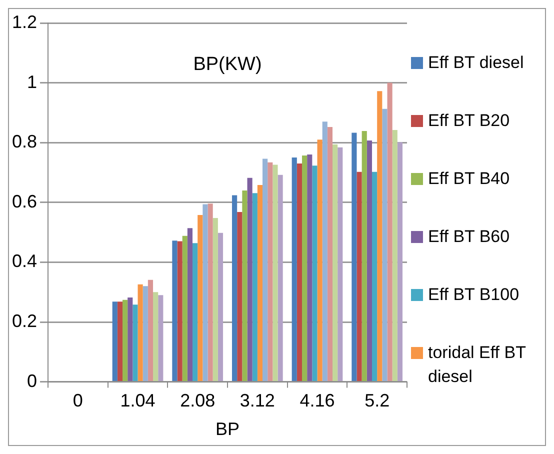 The height and width of the screenshot is (454, 554). I want to click on x-tick-label: 5.2, so click(377, 400).